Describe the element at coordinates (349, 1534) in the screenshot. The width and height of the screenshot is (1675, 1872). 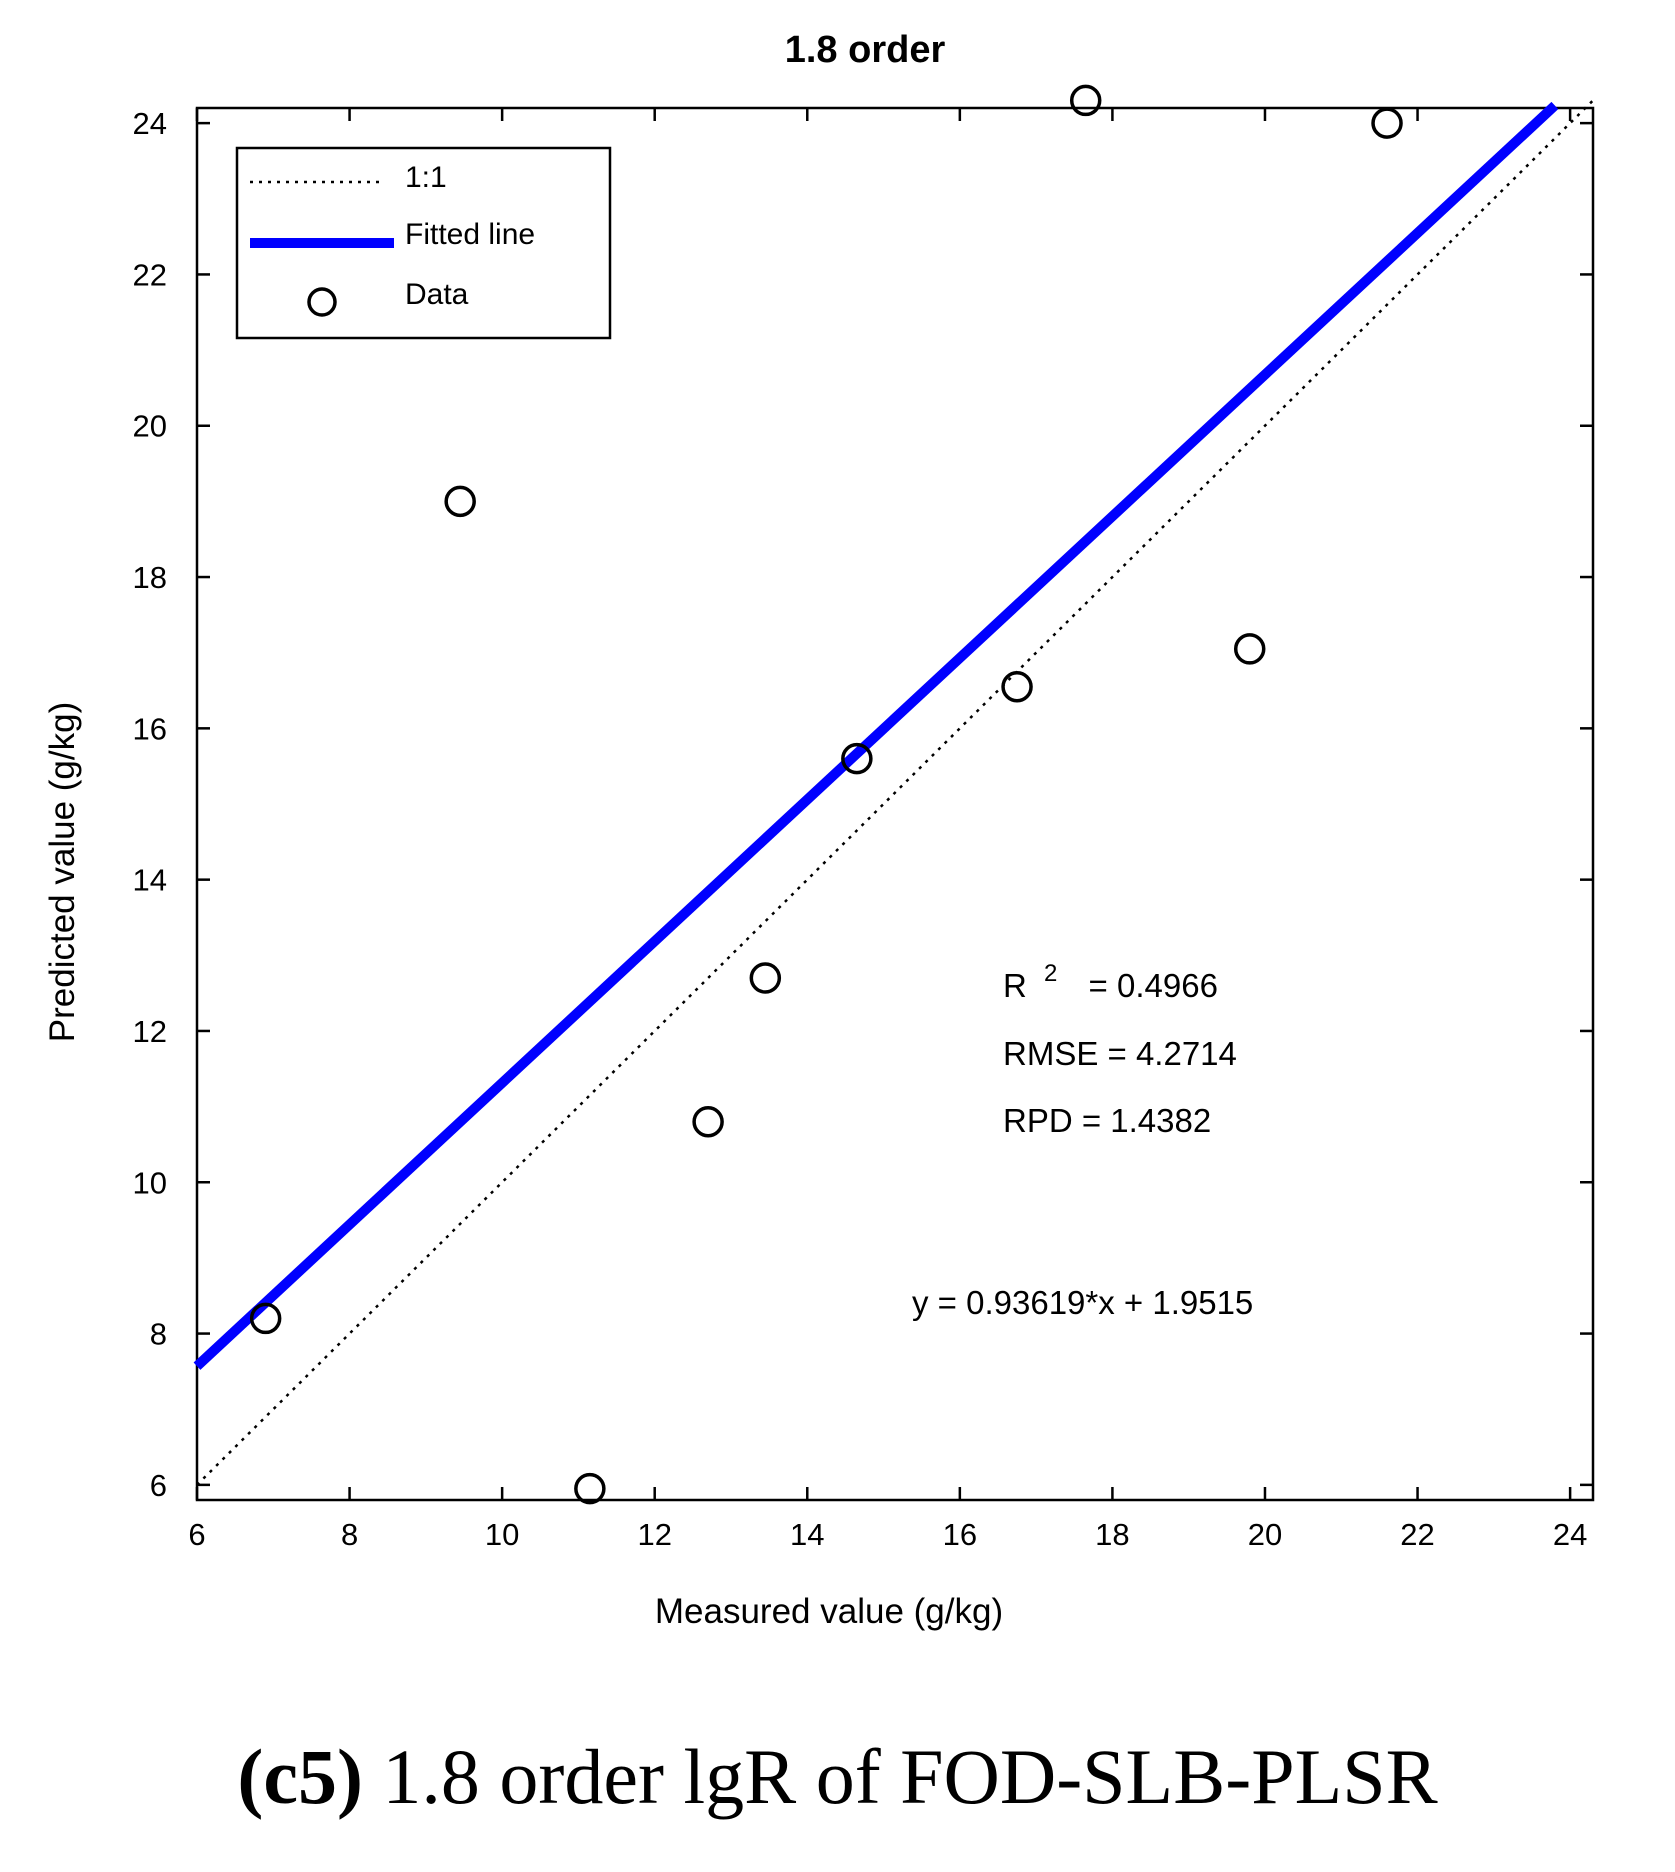
I see `x-tick-label: 8` at that location.